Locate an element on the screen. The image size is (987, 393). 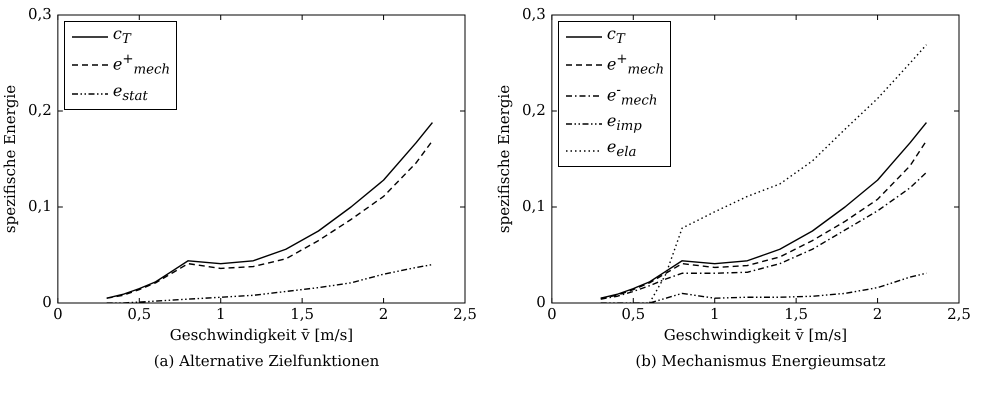
legend-label: e$_{ela}$ is located at coordinates (621, 150).